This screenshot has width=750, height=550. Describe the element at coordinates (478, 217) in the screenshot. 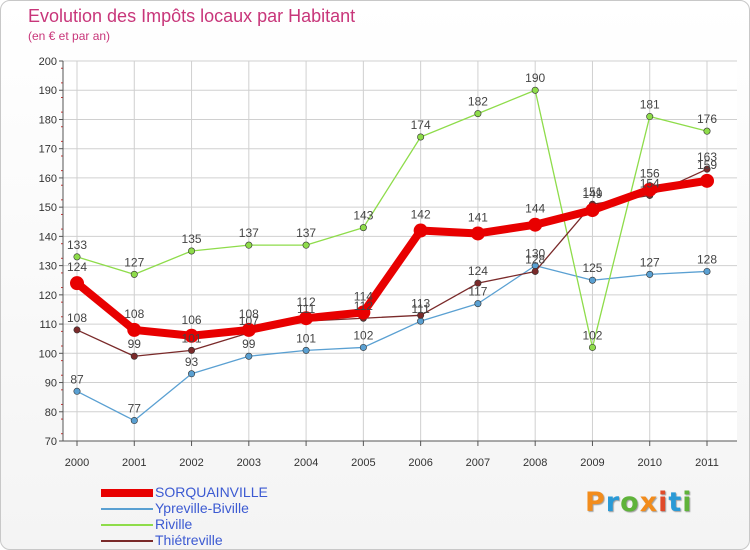

I see `data-label: 141` at that location.